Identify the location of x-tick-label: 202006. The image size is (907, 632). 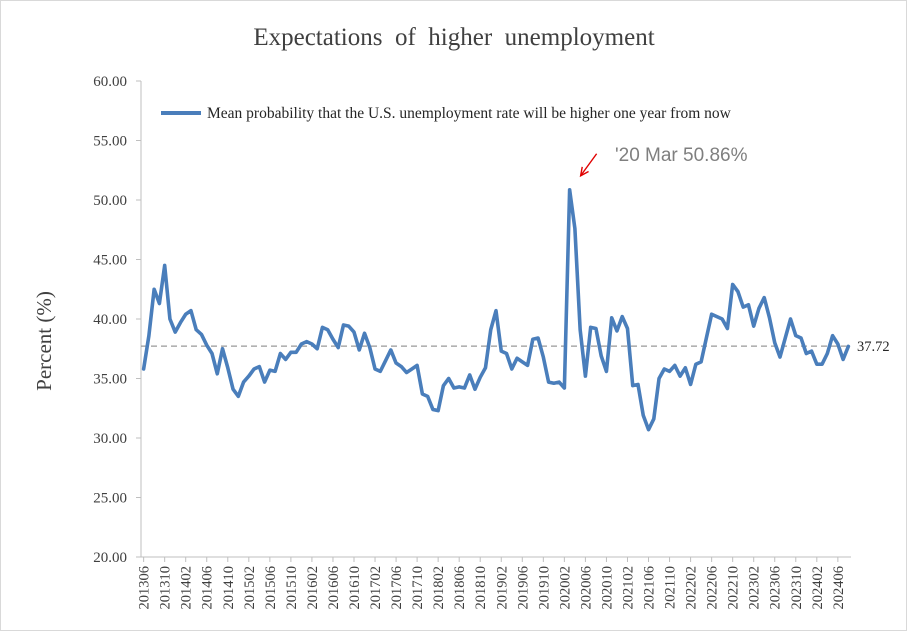
(586, 588).